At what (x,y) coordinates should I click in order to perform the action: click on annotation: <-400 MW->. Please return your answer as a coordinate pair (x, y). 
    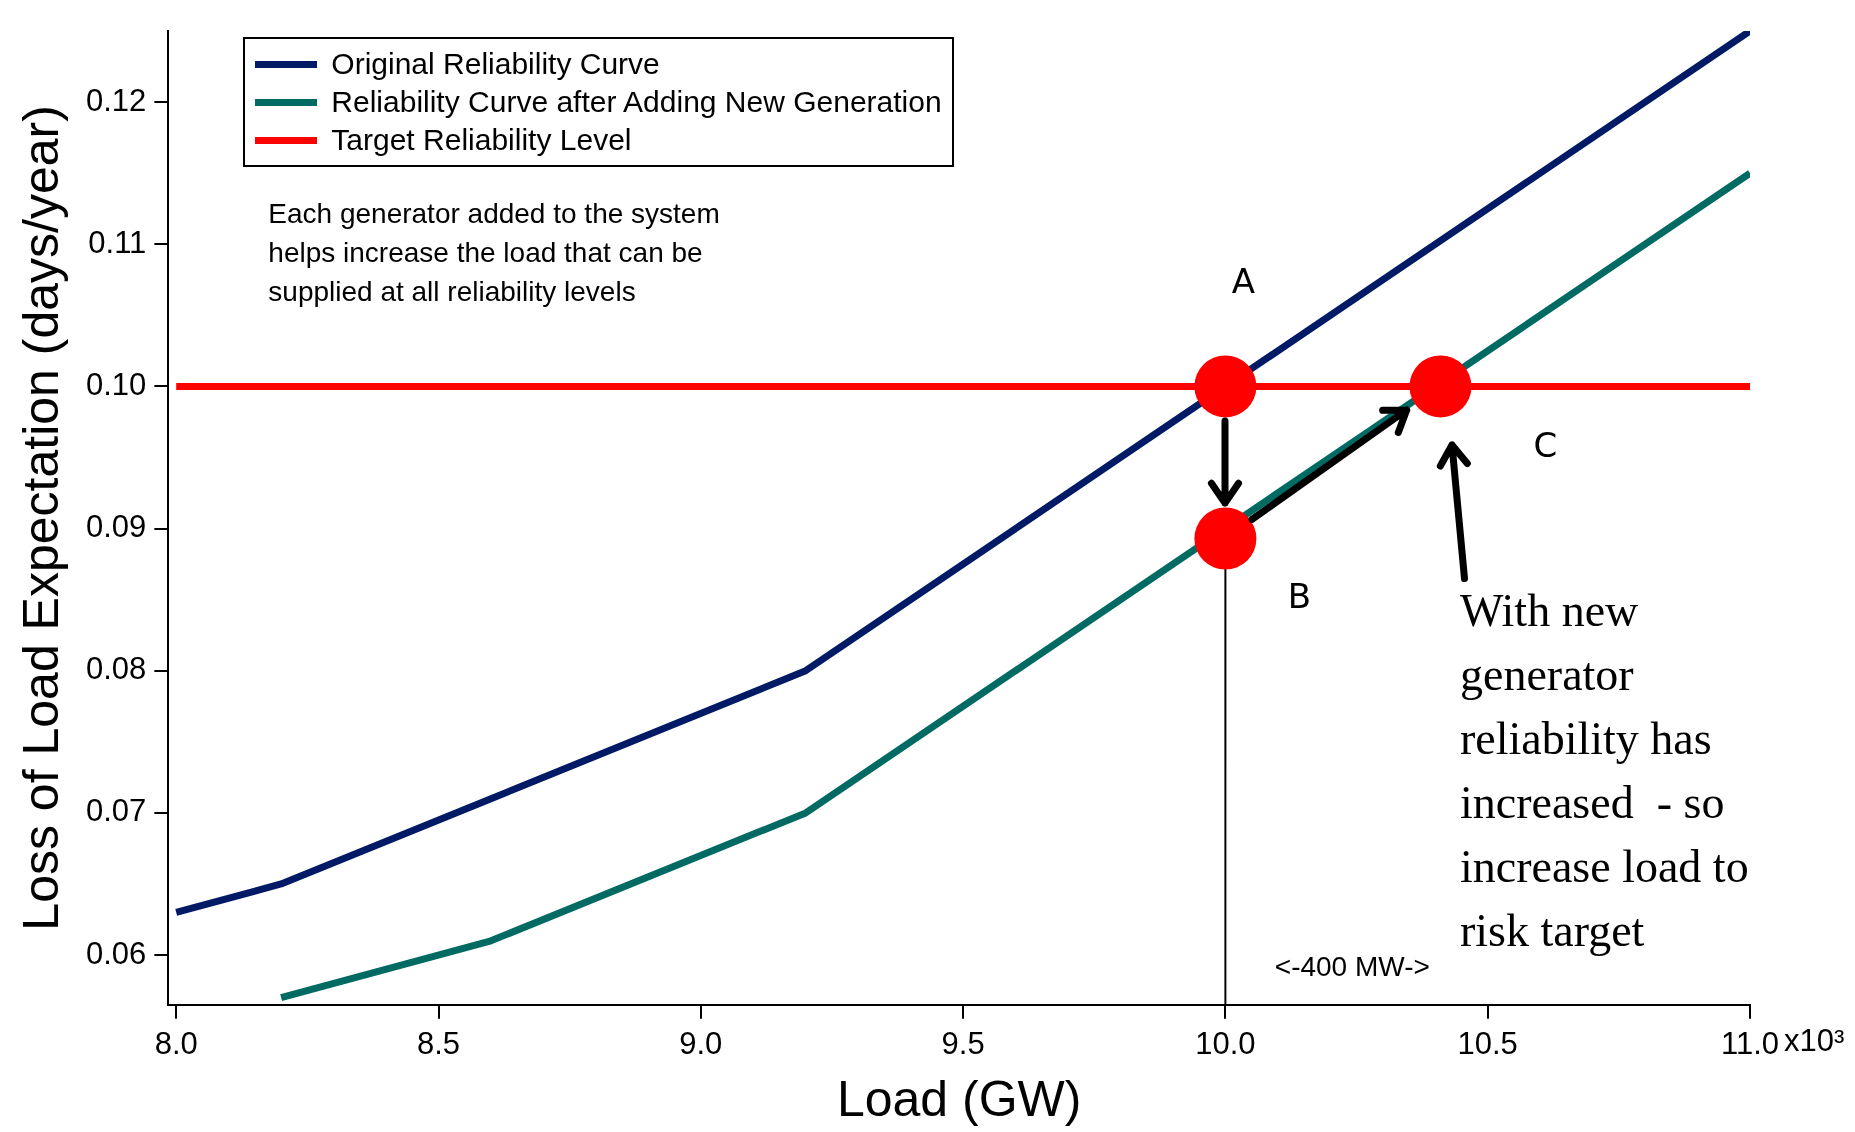
    Looking at the image, I should click on (1352, 966).